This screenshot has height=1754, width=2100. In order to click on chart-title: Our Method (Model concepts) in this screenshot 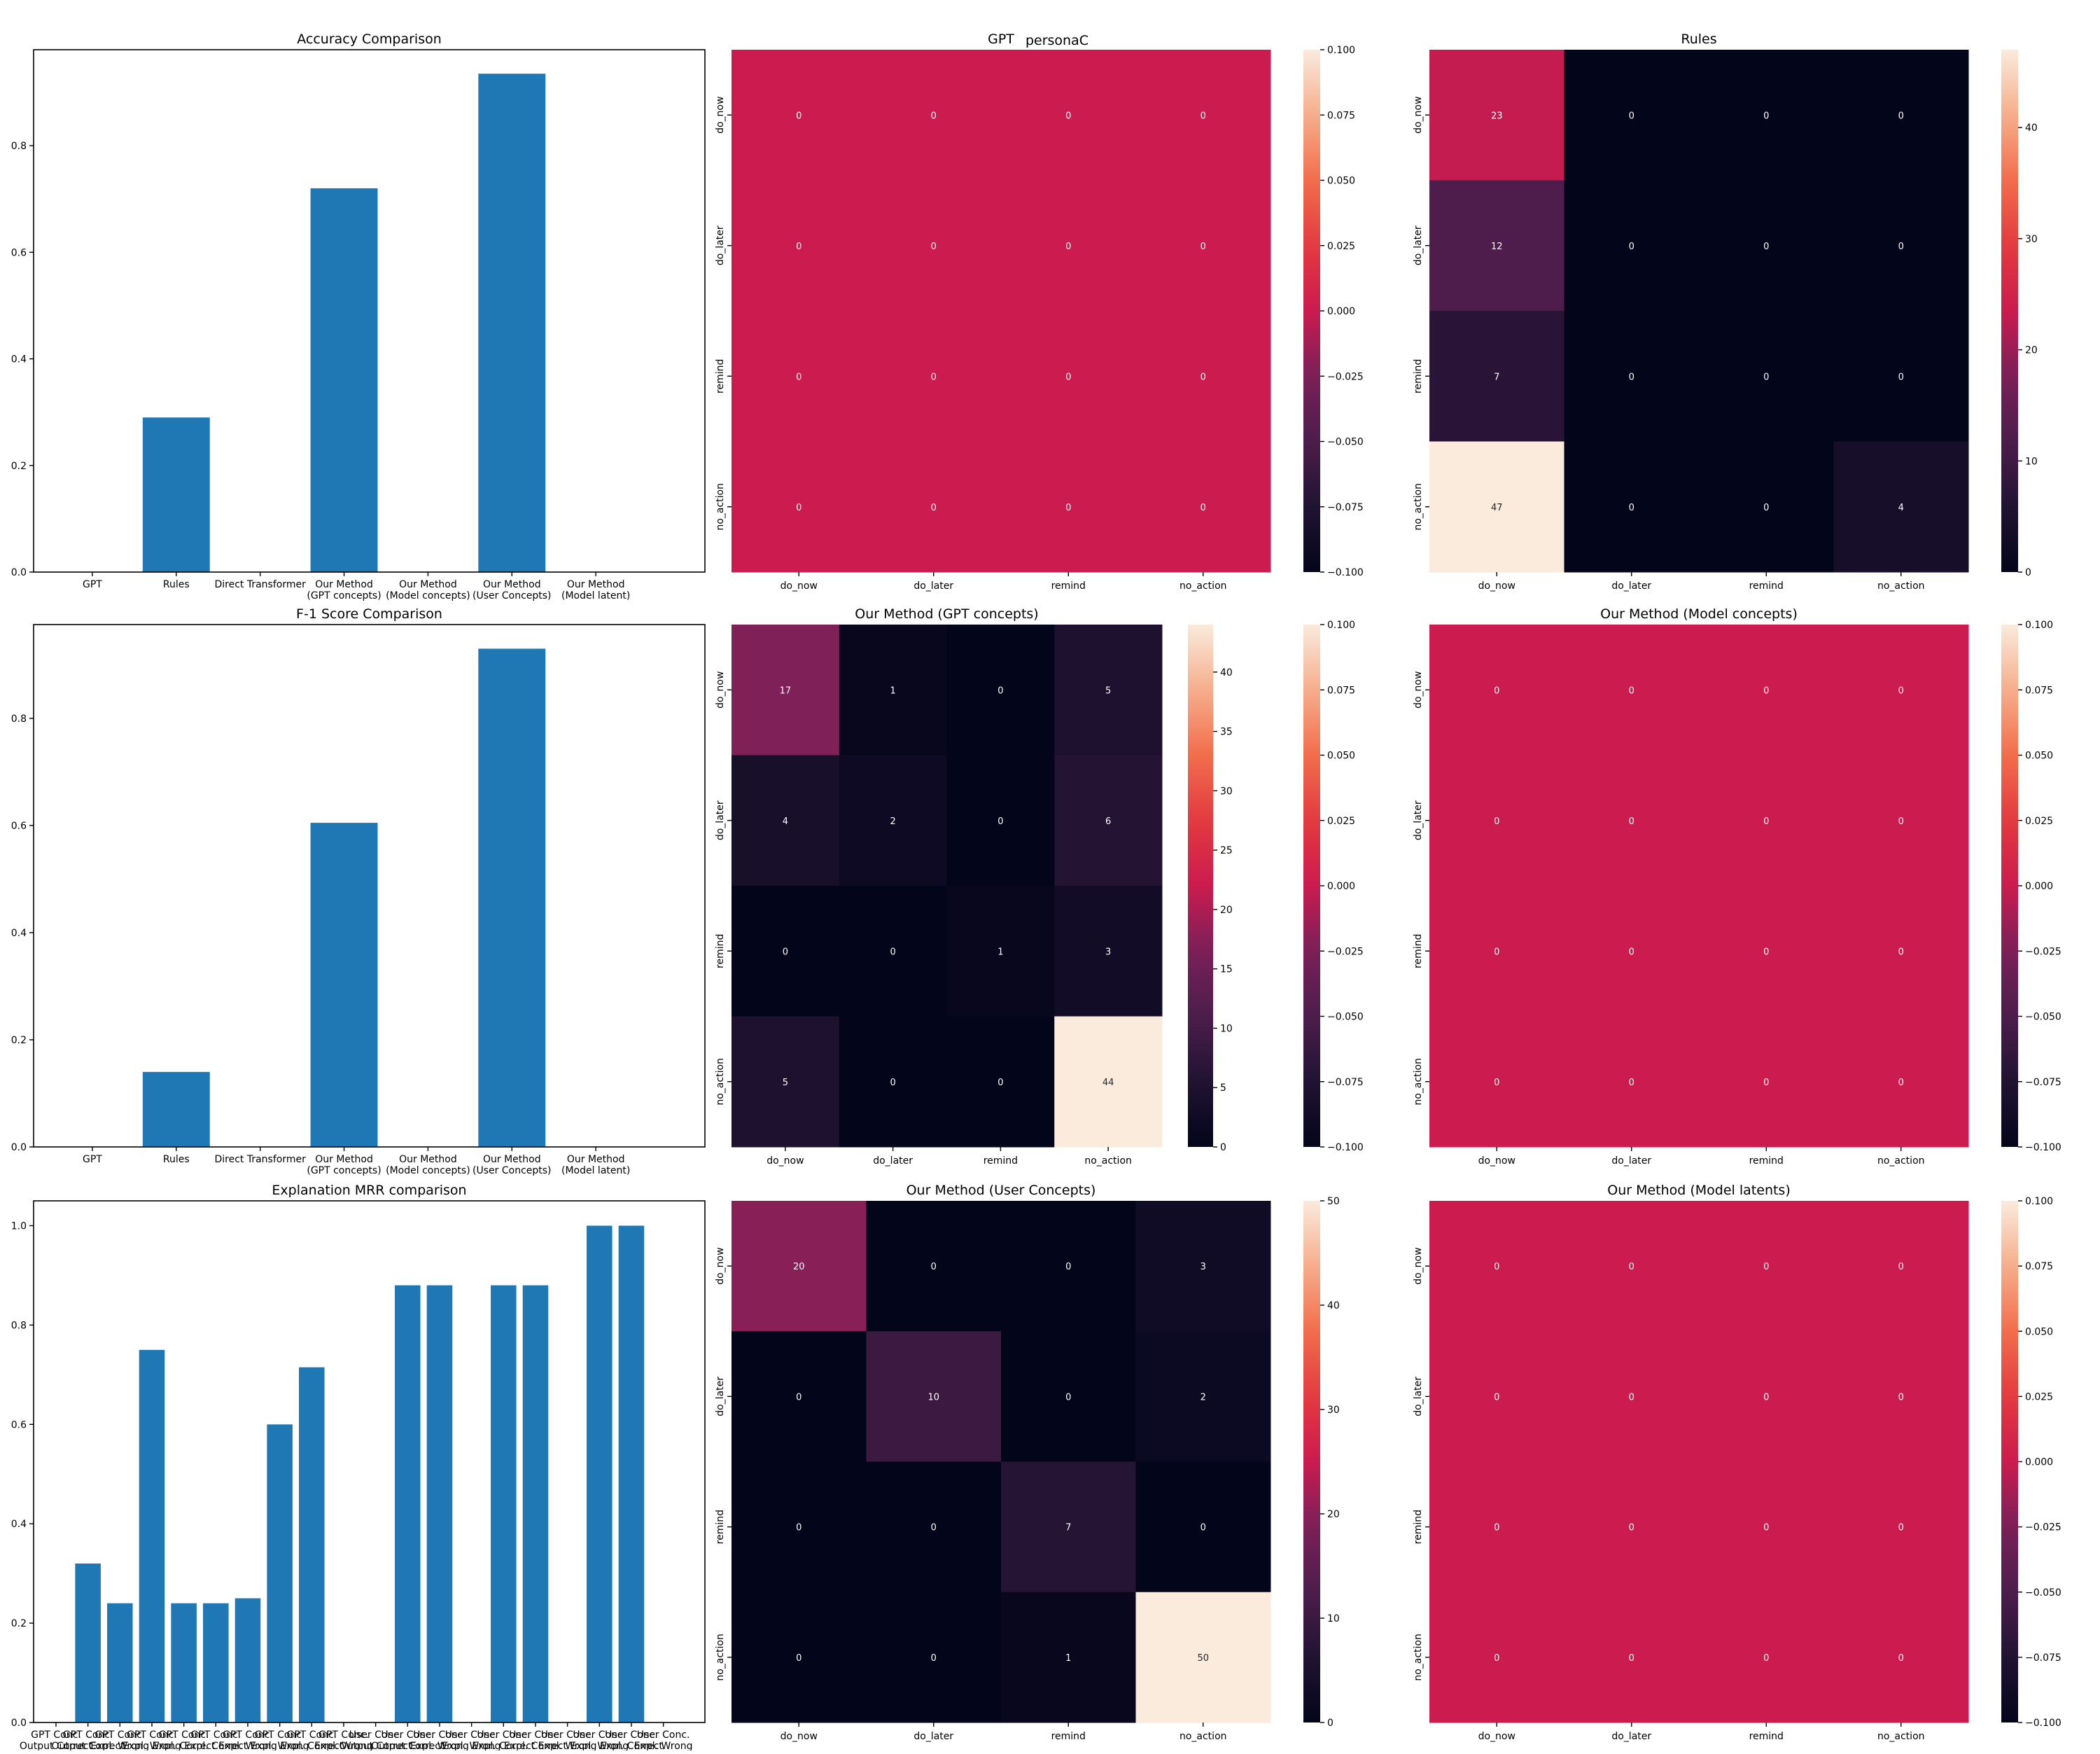, I will do `click(1699, 614)`.